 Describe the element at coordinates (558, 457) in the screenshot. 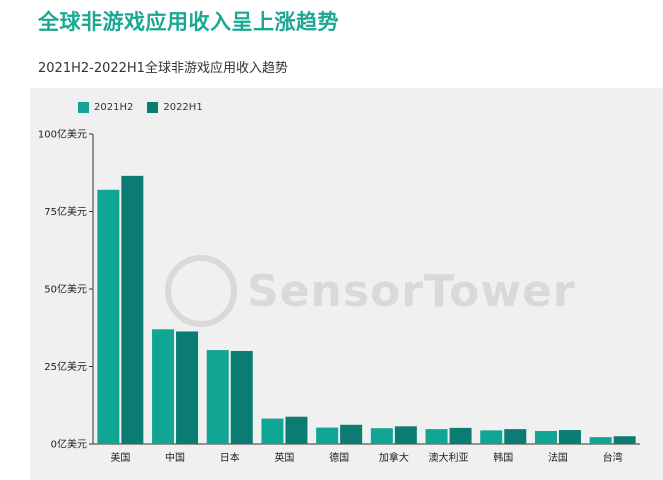

I see `x-tick-label: 法国` at that location.